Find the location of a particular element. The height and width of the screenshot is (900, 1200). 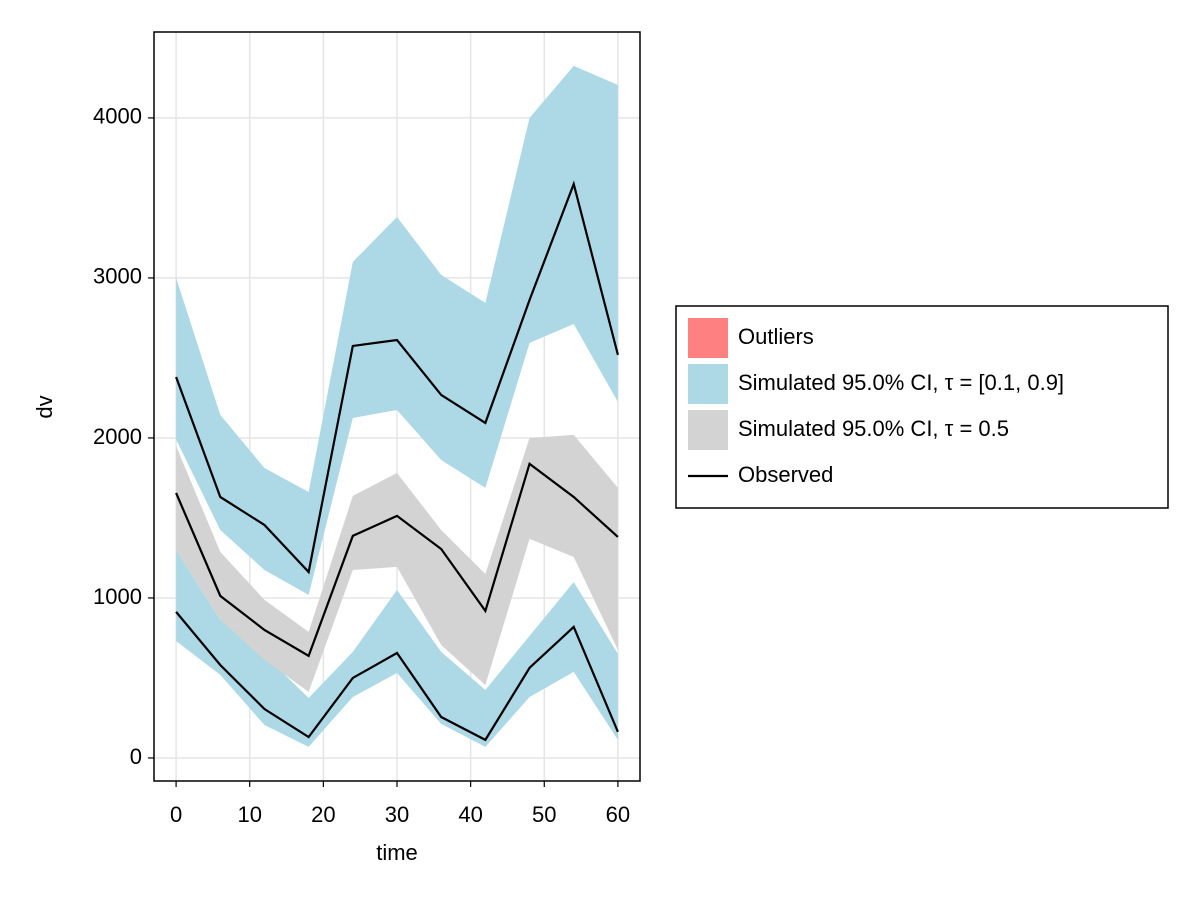

y-tick-label: 0 is located at coordinates (136, 756).